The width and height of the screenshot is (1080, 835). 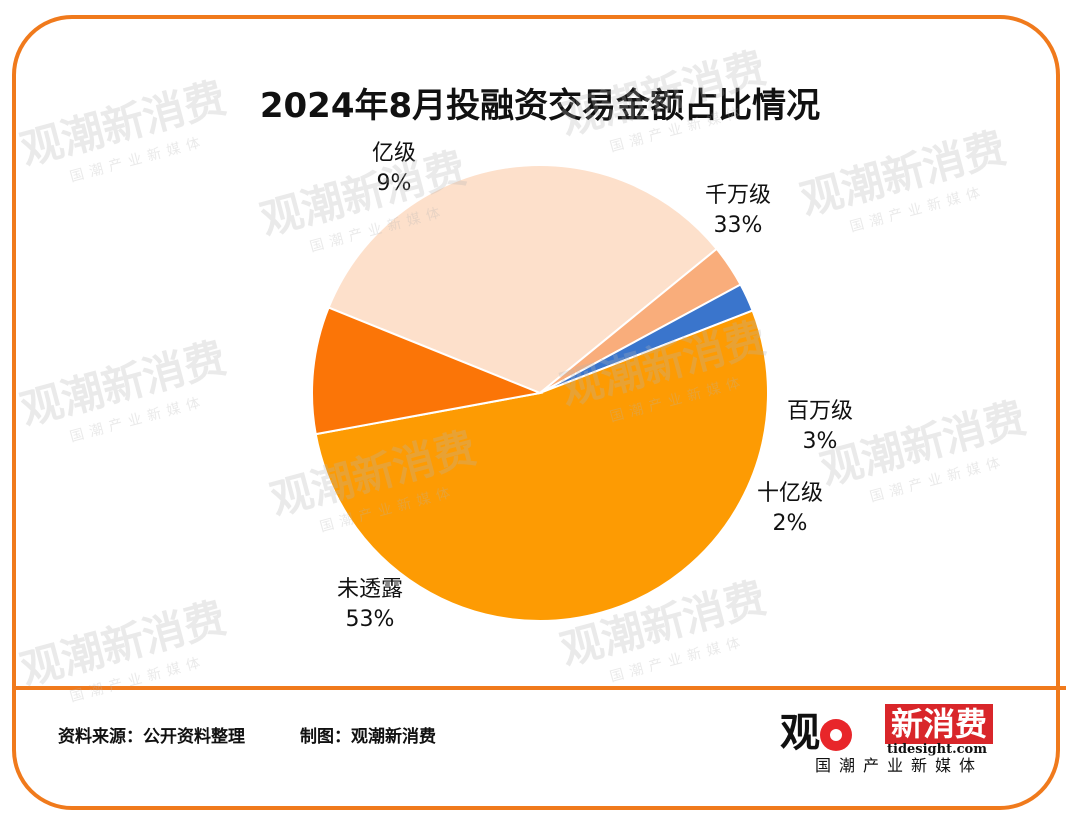 What do you see at coordinates (370, 619) in the screenshot?
I see `slice-value-label: 53%` at bounding box center [370, 619].